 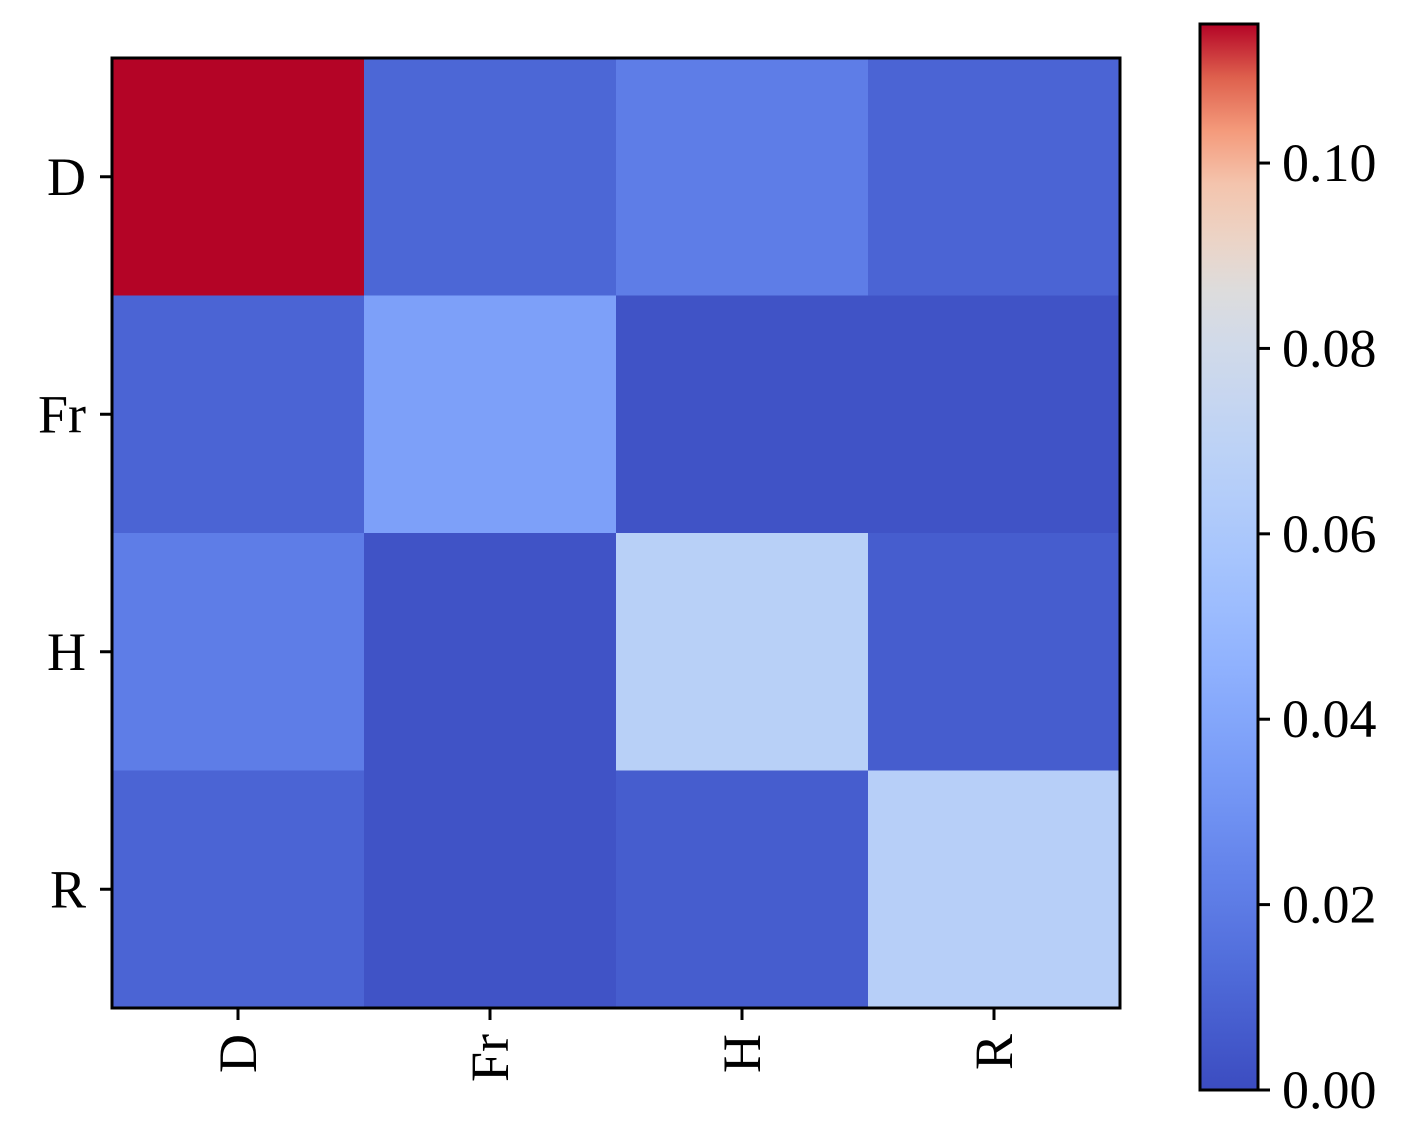 What do you see at coordinates (994, 1052) in the screenshot?
I see `x-tick-label: R` at bounding box center [994, 1052].